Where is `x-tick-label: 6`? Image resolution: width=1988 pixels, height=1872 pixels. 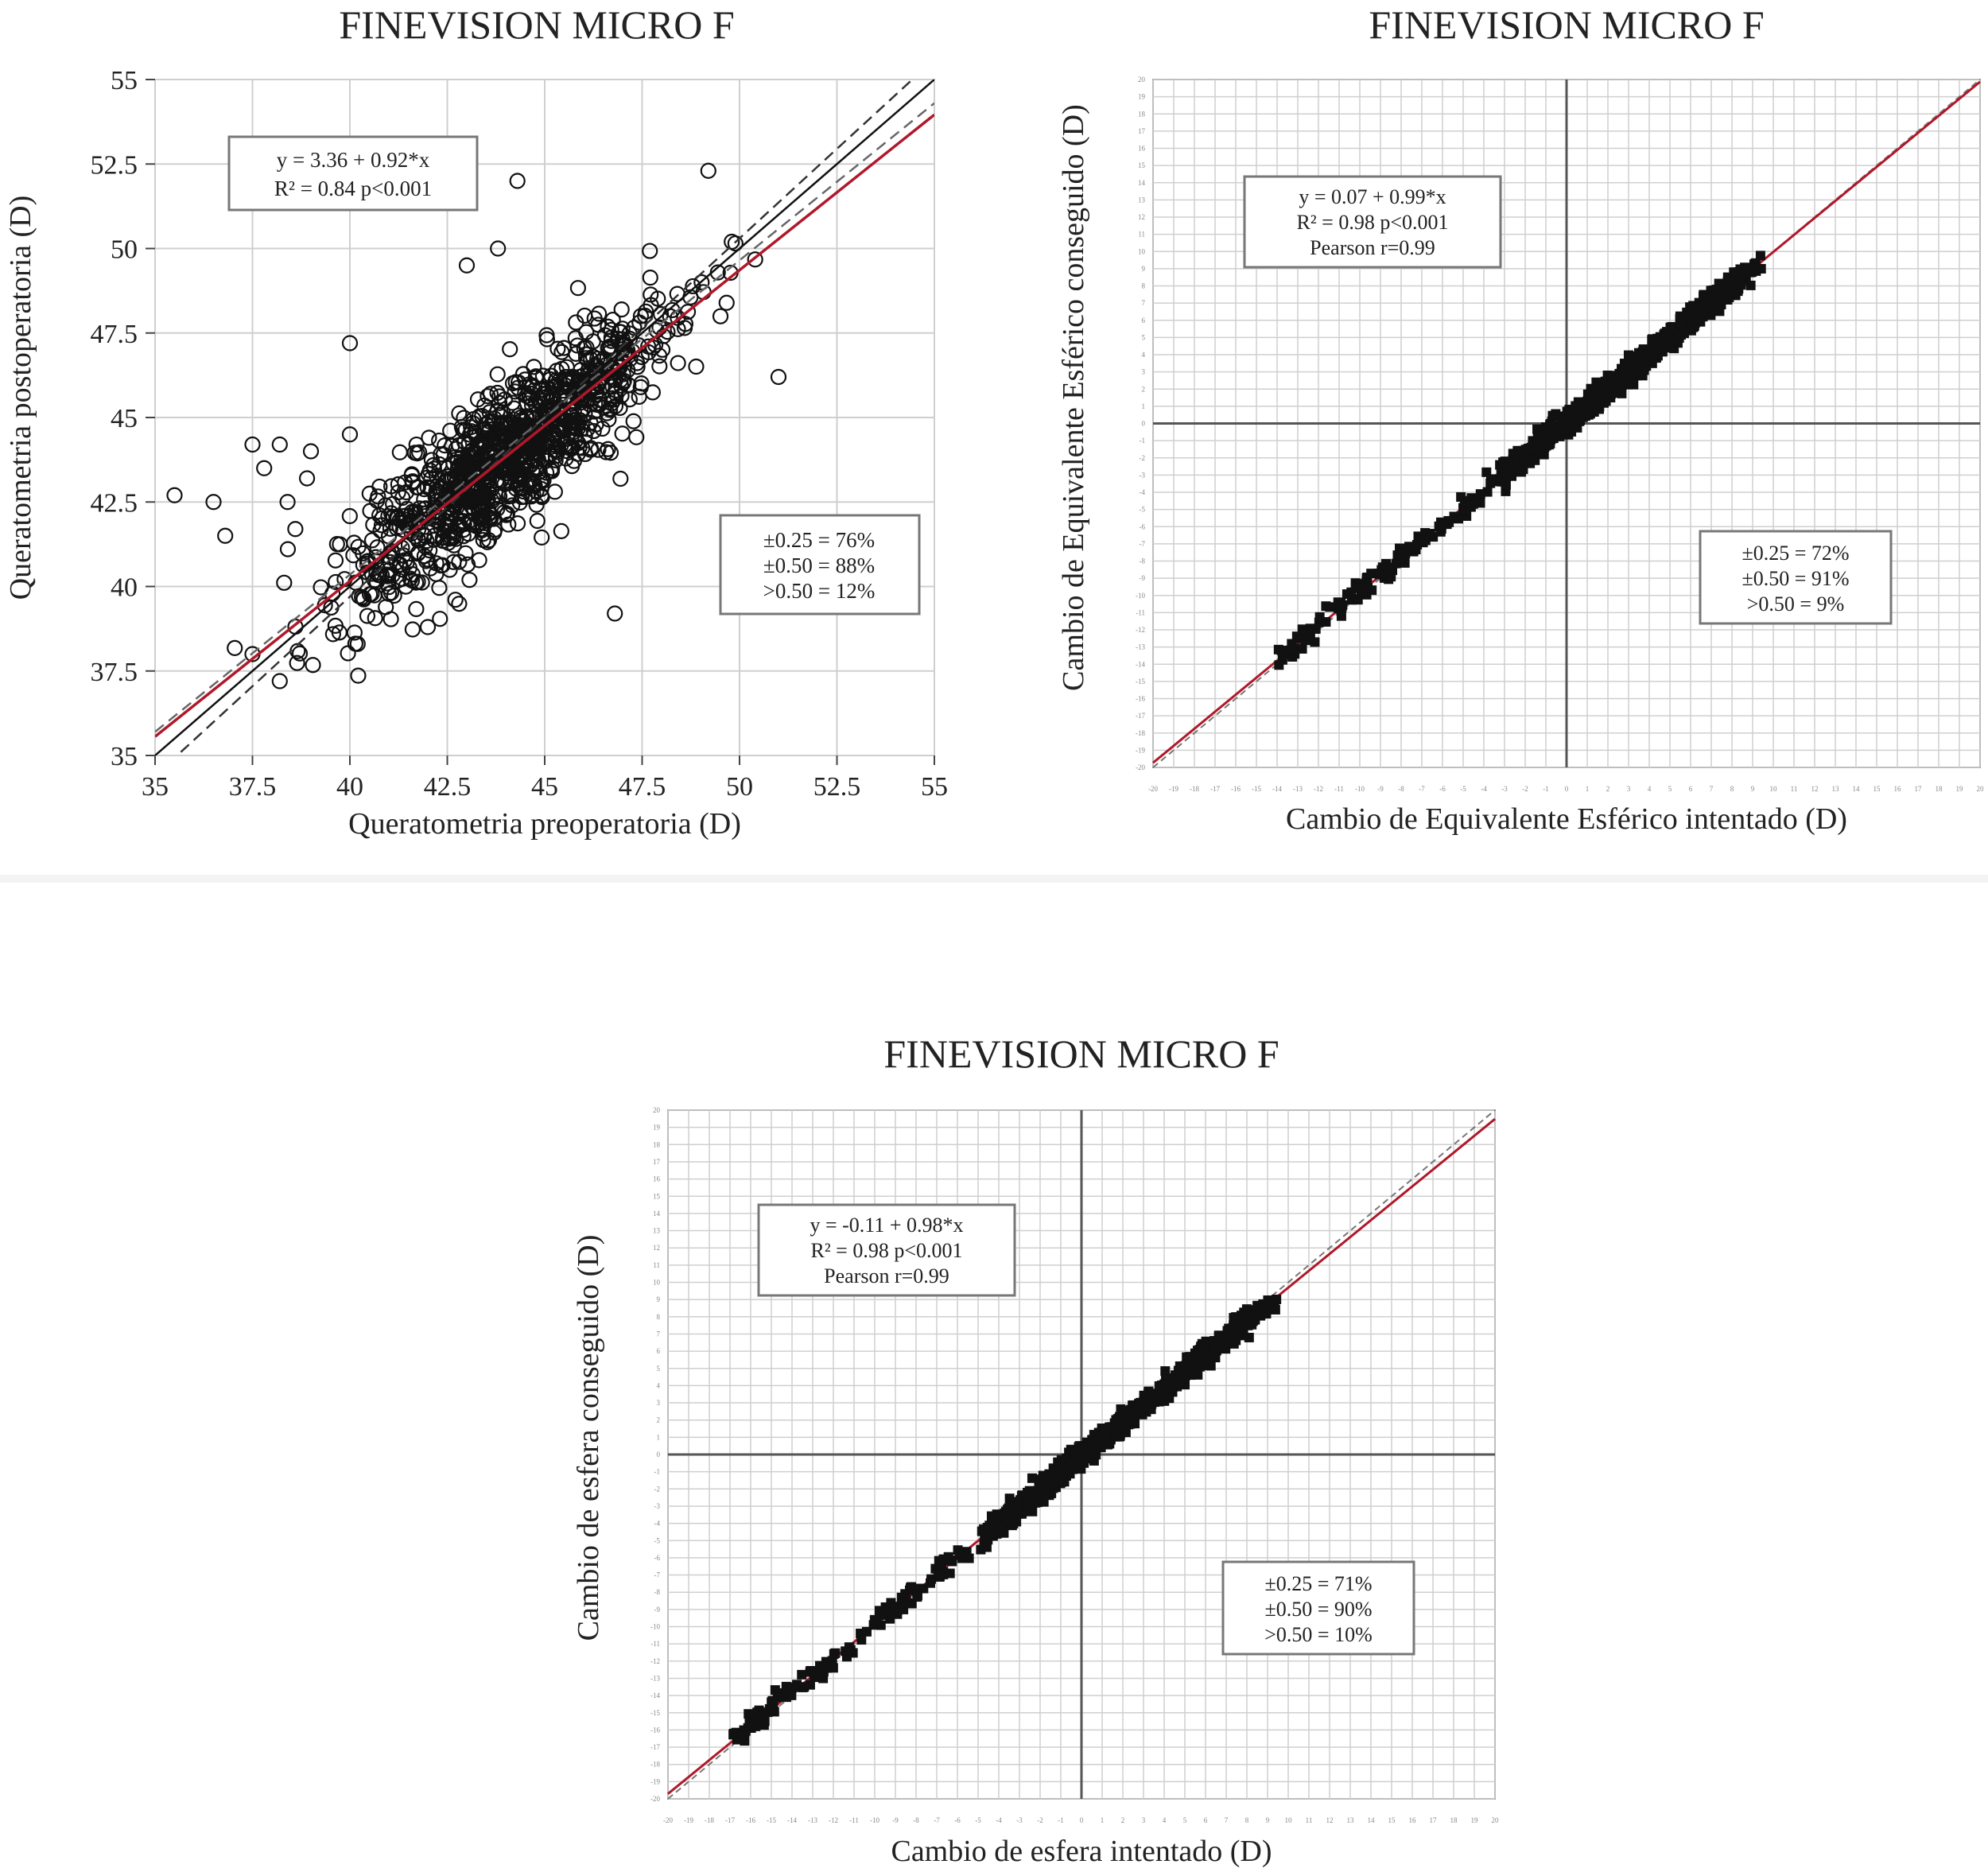
x-tick-label: 6 is located at coordinates (1206, 1820).